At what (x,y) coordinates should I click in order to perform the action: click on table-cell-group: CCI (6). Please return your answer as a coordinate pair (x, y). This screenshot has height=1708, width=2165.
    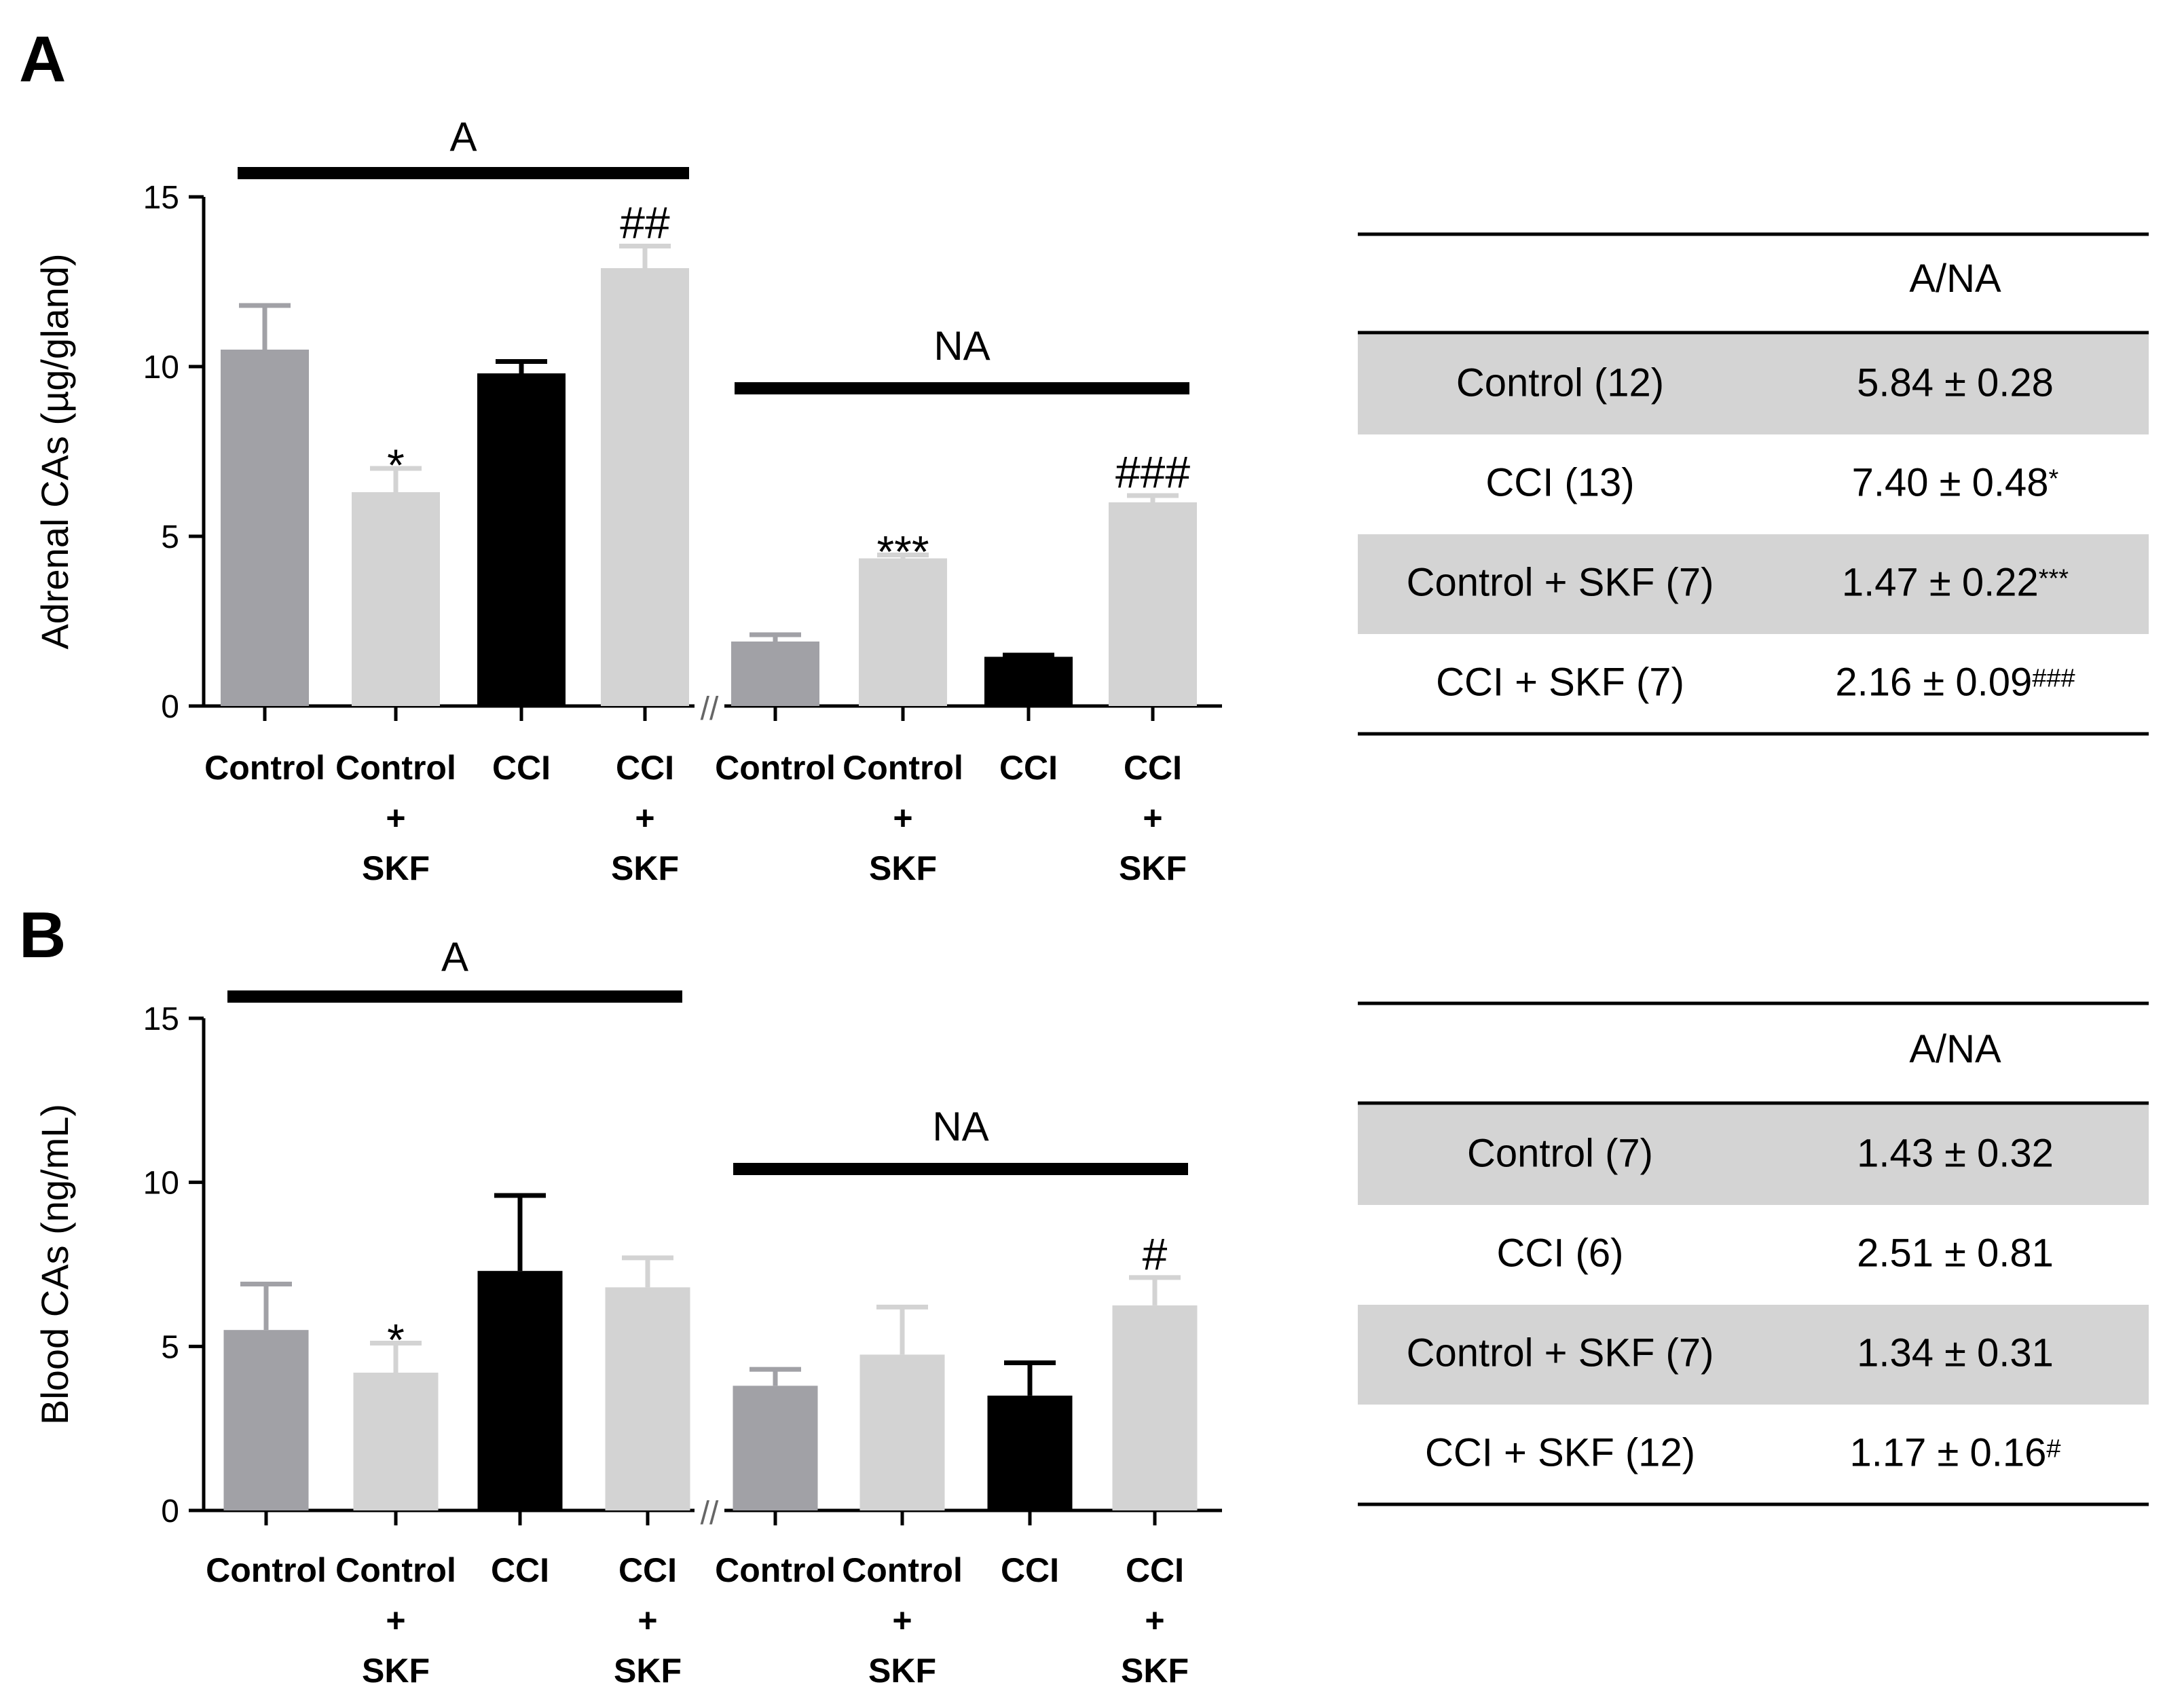
    Looking at the image, I should click on (1560, 1253).